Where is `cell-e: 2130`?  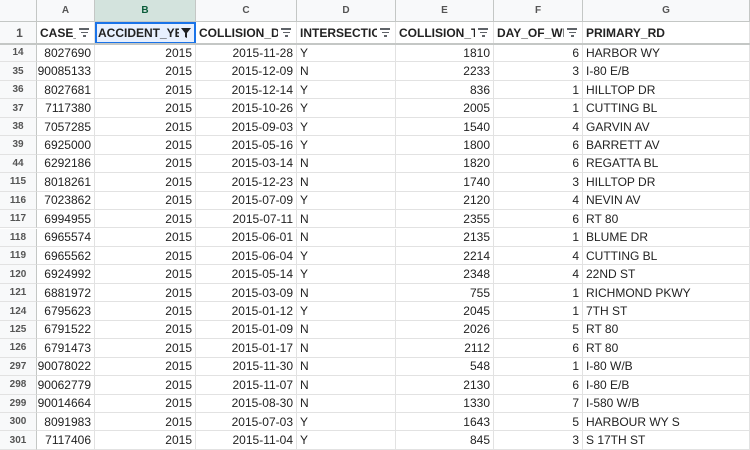 cell-e: 2130 is located at coordinates (445, 385).